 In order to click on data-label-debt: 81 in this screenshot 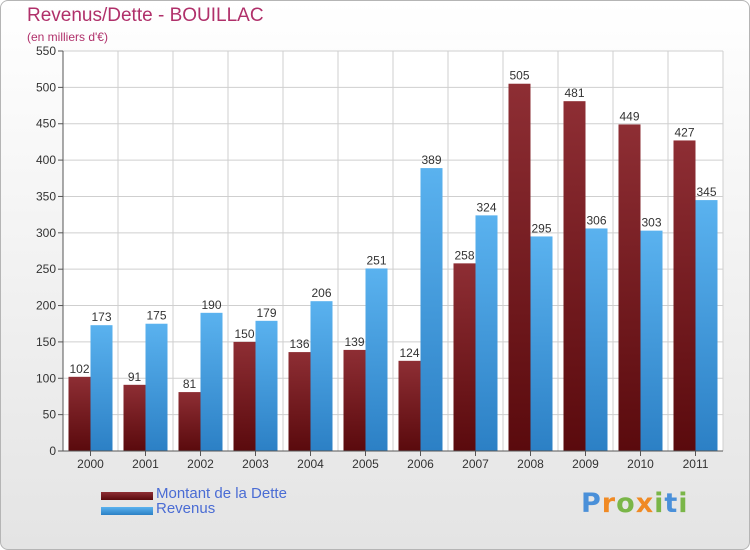, I will do `click(190, 384)`.